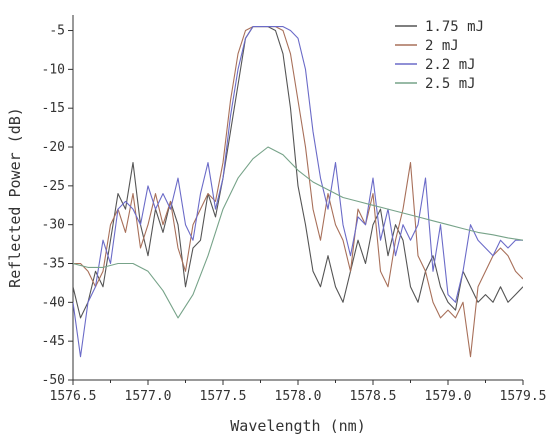  I want to click on x-tick-label: 1576.5, so click(73, 396).